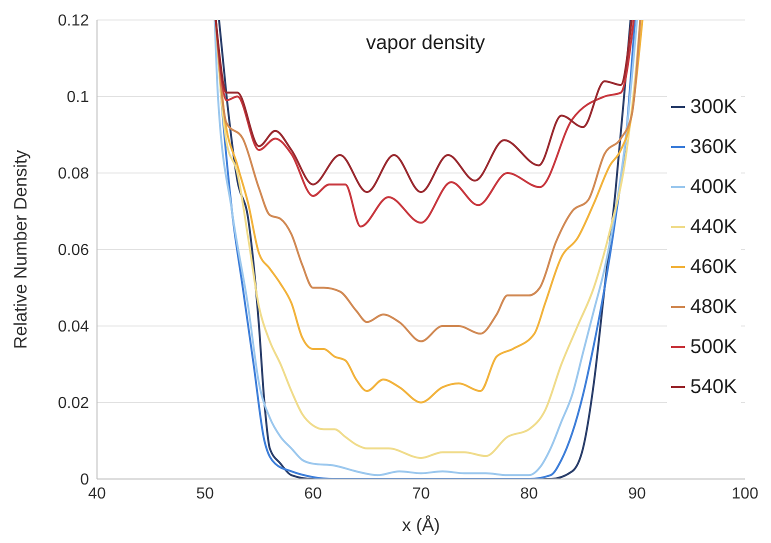  What do you see at coordinates (74, 327) in the screenshot?
I see `y-tick-label: 0.04` at bounding box center [74, 327].